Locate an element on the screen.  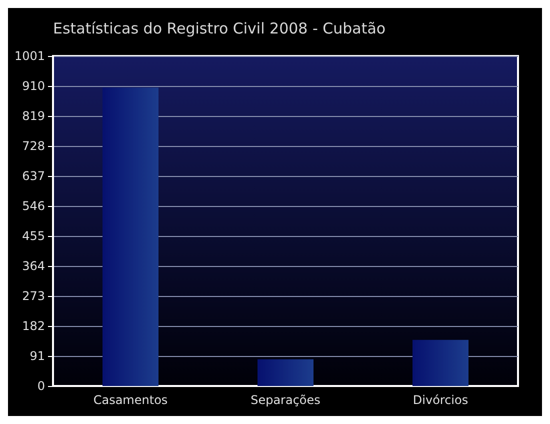
y-tick-label: 273 is located at coordinates (33, 296).